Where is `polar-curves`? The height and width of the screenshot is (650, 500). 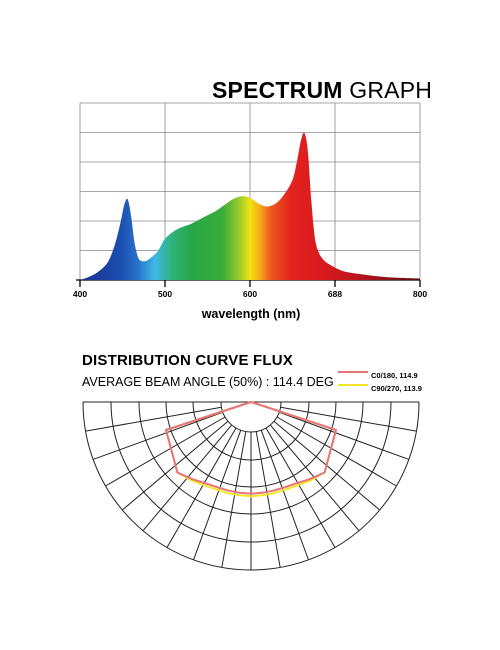 polar-curves is located at coordinates (251, 449).